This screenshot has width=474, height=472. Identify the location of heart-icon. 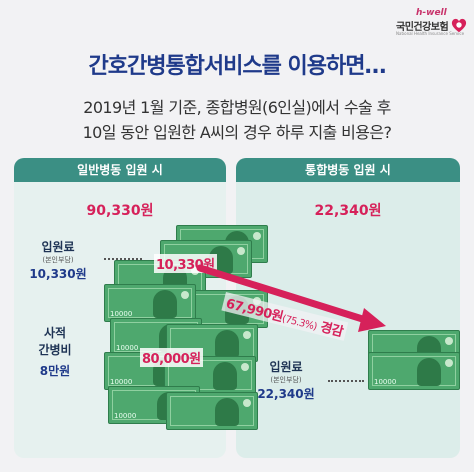
(459, 25).